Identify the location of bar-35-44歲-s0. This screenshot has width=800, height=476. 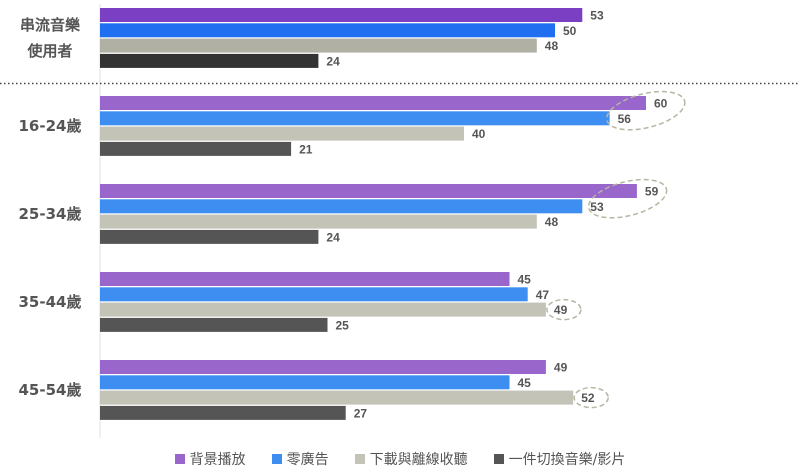
(305, 279).